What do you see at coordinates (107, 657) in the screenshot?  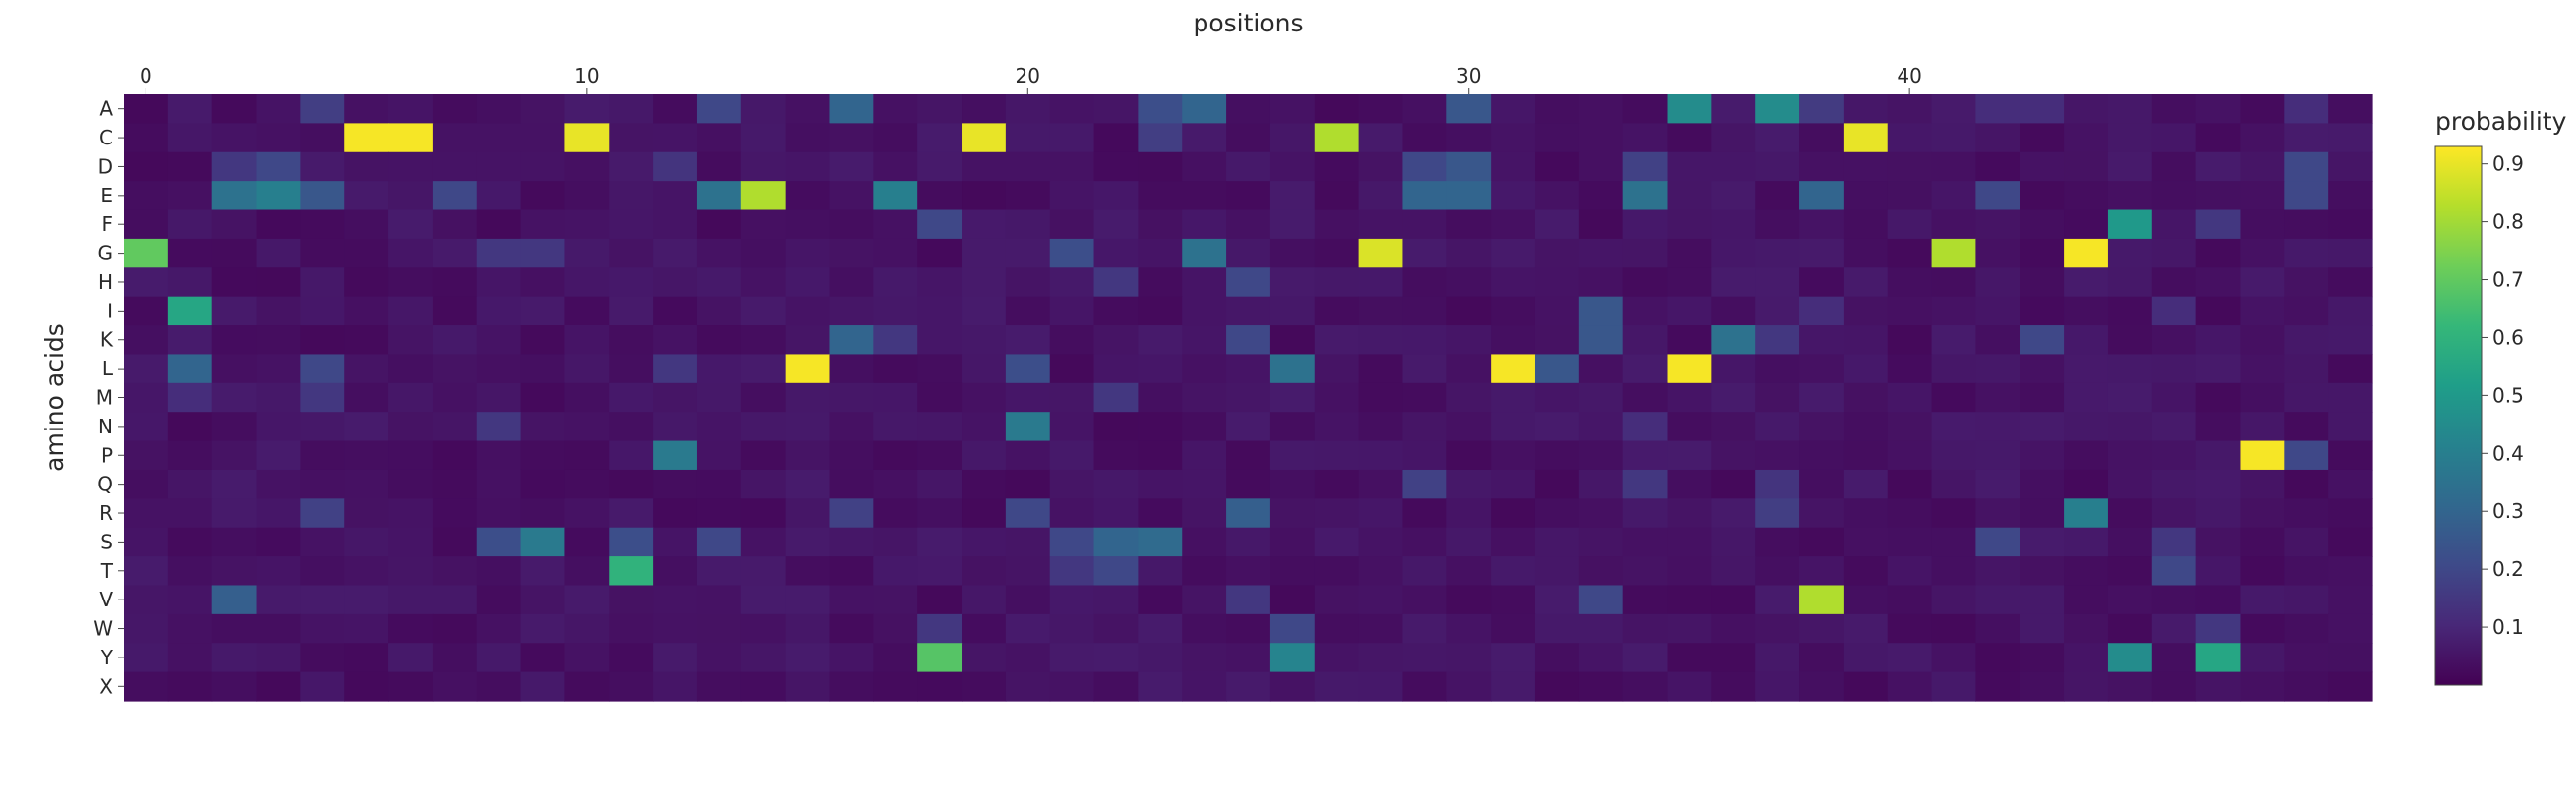 I see `y-tick-label: Y` at bounding box center [107, 657].